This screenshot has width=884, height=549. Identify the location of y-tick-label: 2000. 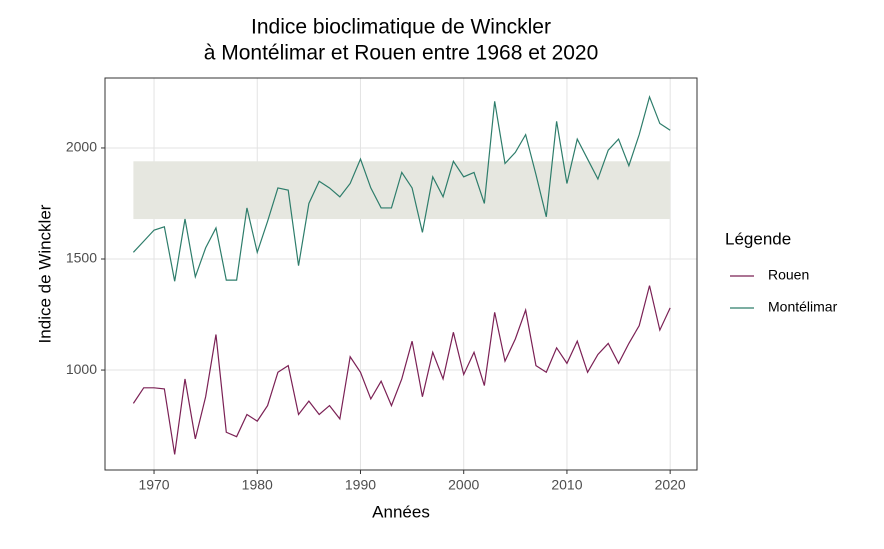
(81, 147).